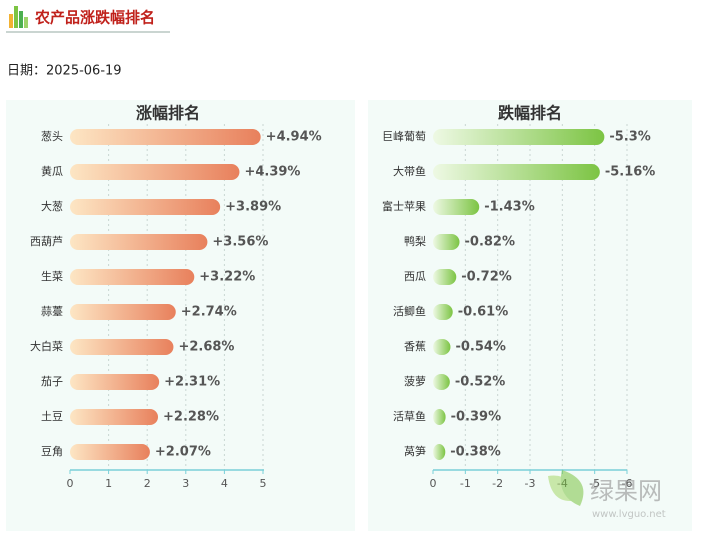  Describe the element at coordinates (483, 312) in the screenshot. I see `value-label: -0.61%` at that location.